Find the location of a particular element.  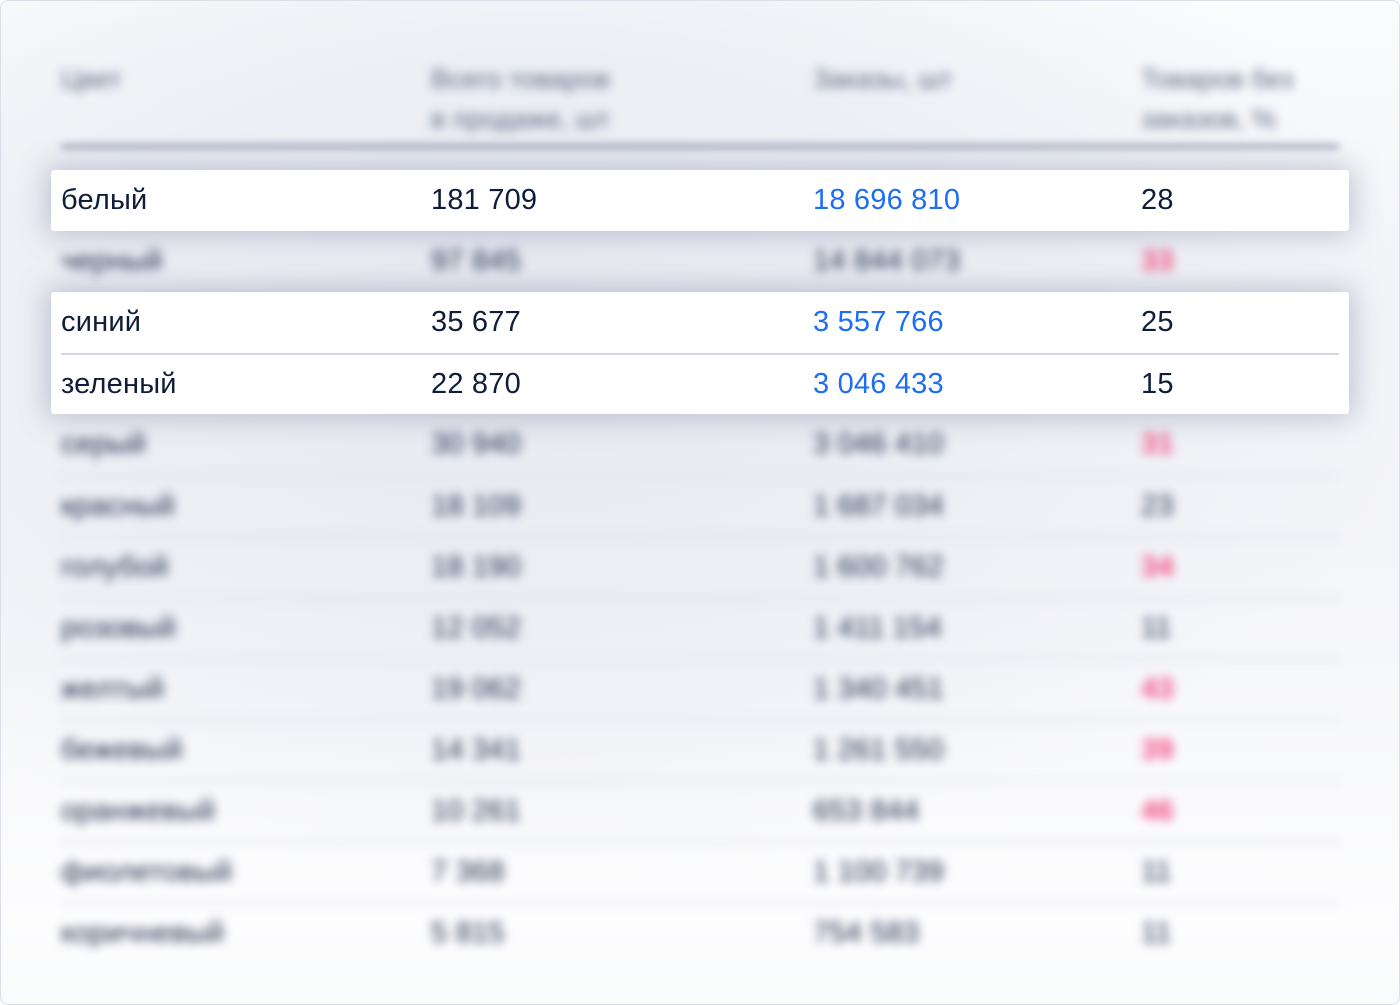

pct-cell: 46 is located at coordinates (1157, 811).